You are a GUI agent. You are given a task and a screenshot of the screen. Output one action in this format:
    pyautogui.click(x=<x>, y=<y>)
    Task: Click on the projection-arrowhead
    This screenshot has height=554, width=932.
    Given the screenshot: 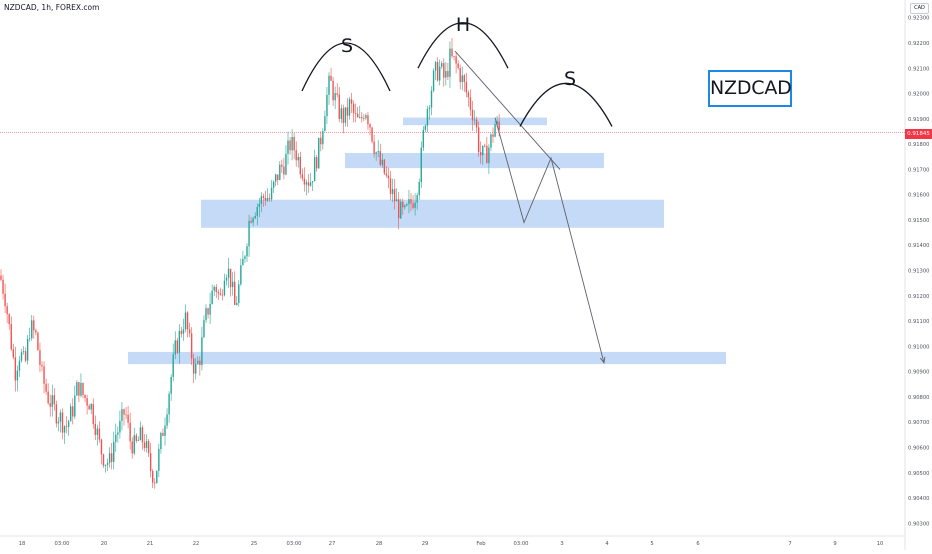 What is the action you would take?
    pyautogui.click(x=602, y=360)
    